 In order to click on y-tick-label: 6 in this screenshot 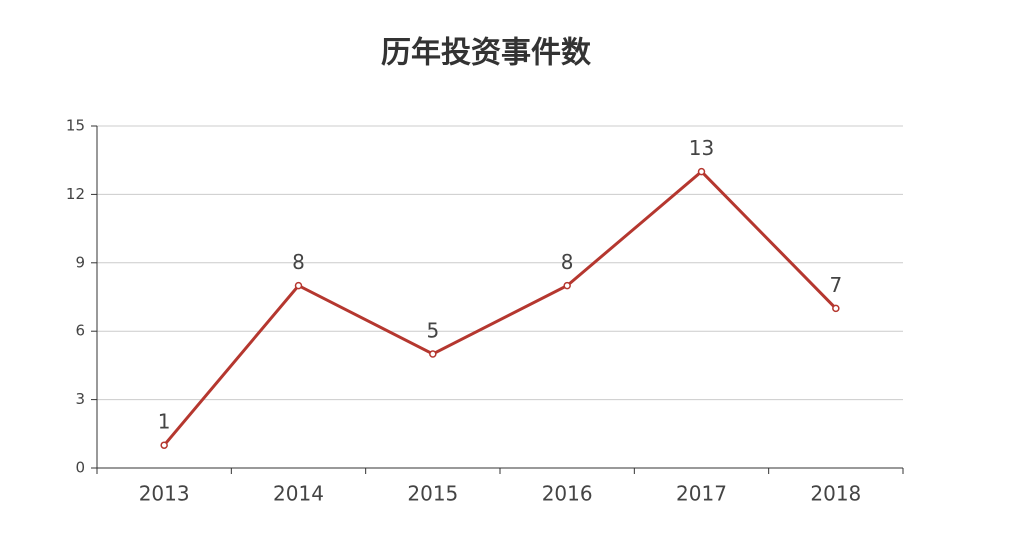, I will do `click(80, 331)`.